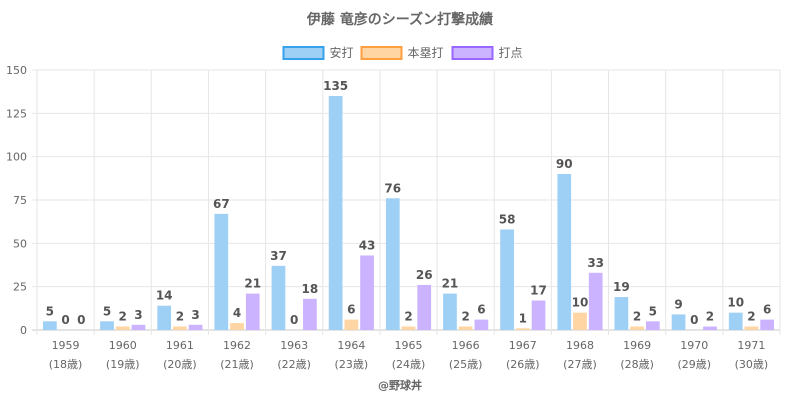 Image resolution: width=800 pixels, height=400 pixels. Describe the element at coordinates (367, 245) in the screenshot. I see `data-label: 43` at that location.